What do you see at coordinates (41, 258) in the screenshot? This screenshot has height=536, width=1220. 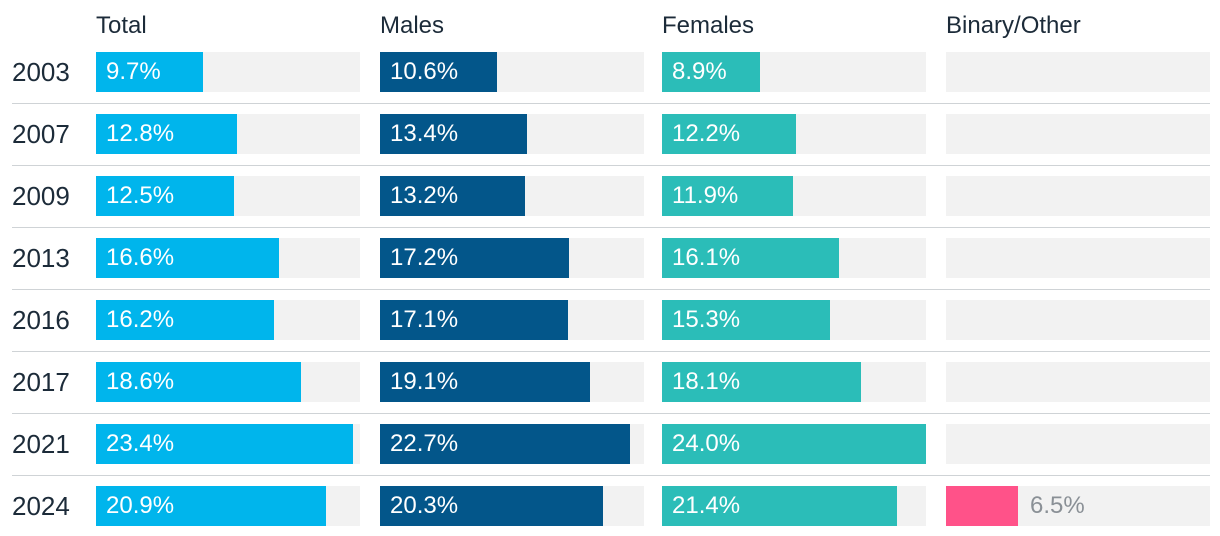 I see `year-label: 2013` at bounding box center [41, 258].